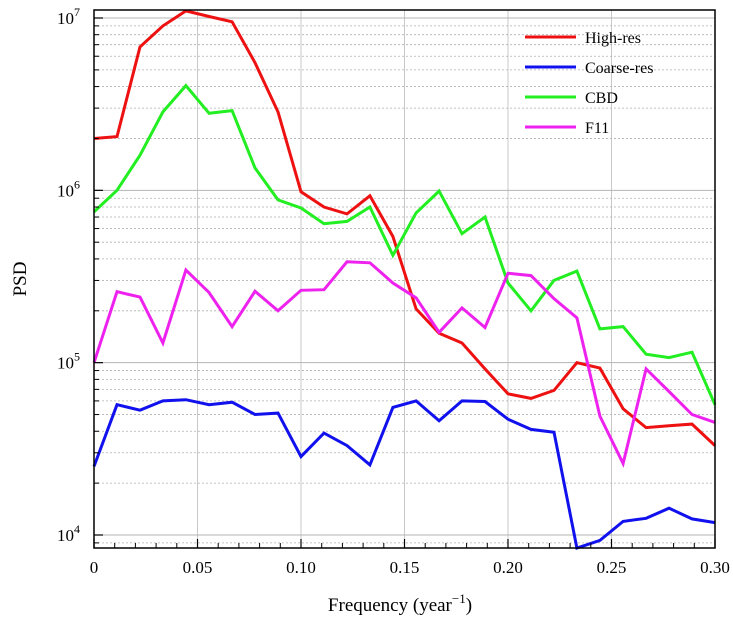  I want to click on y-tick-label: 10⁴, so click(68, 533).